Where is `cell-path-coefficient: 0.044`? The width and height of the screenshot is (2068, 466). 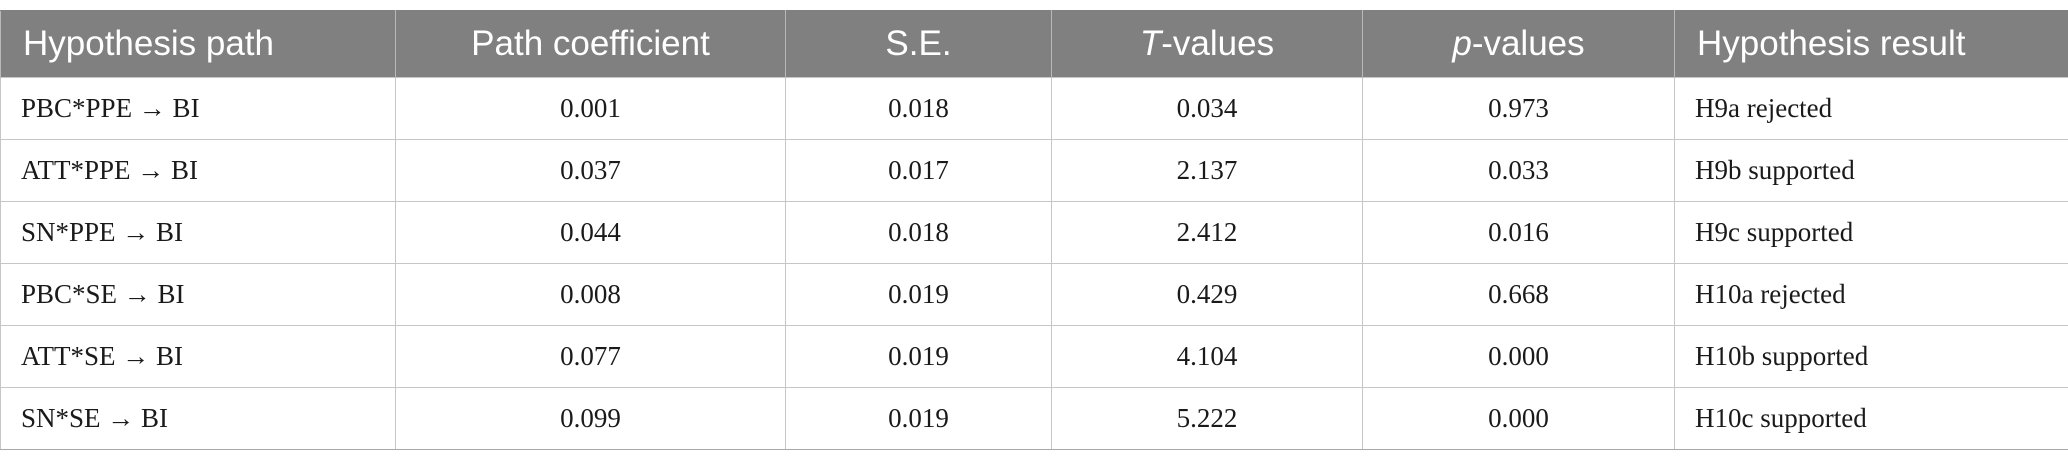 cell-path-coefficient: 0.044 is located at coordinates (590, 232).